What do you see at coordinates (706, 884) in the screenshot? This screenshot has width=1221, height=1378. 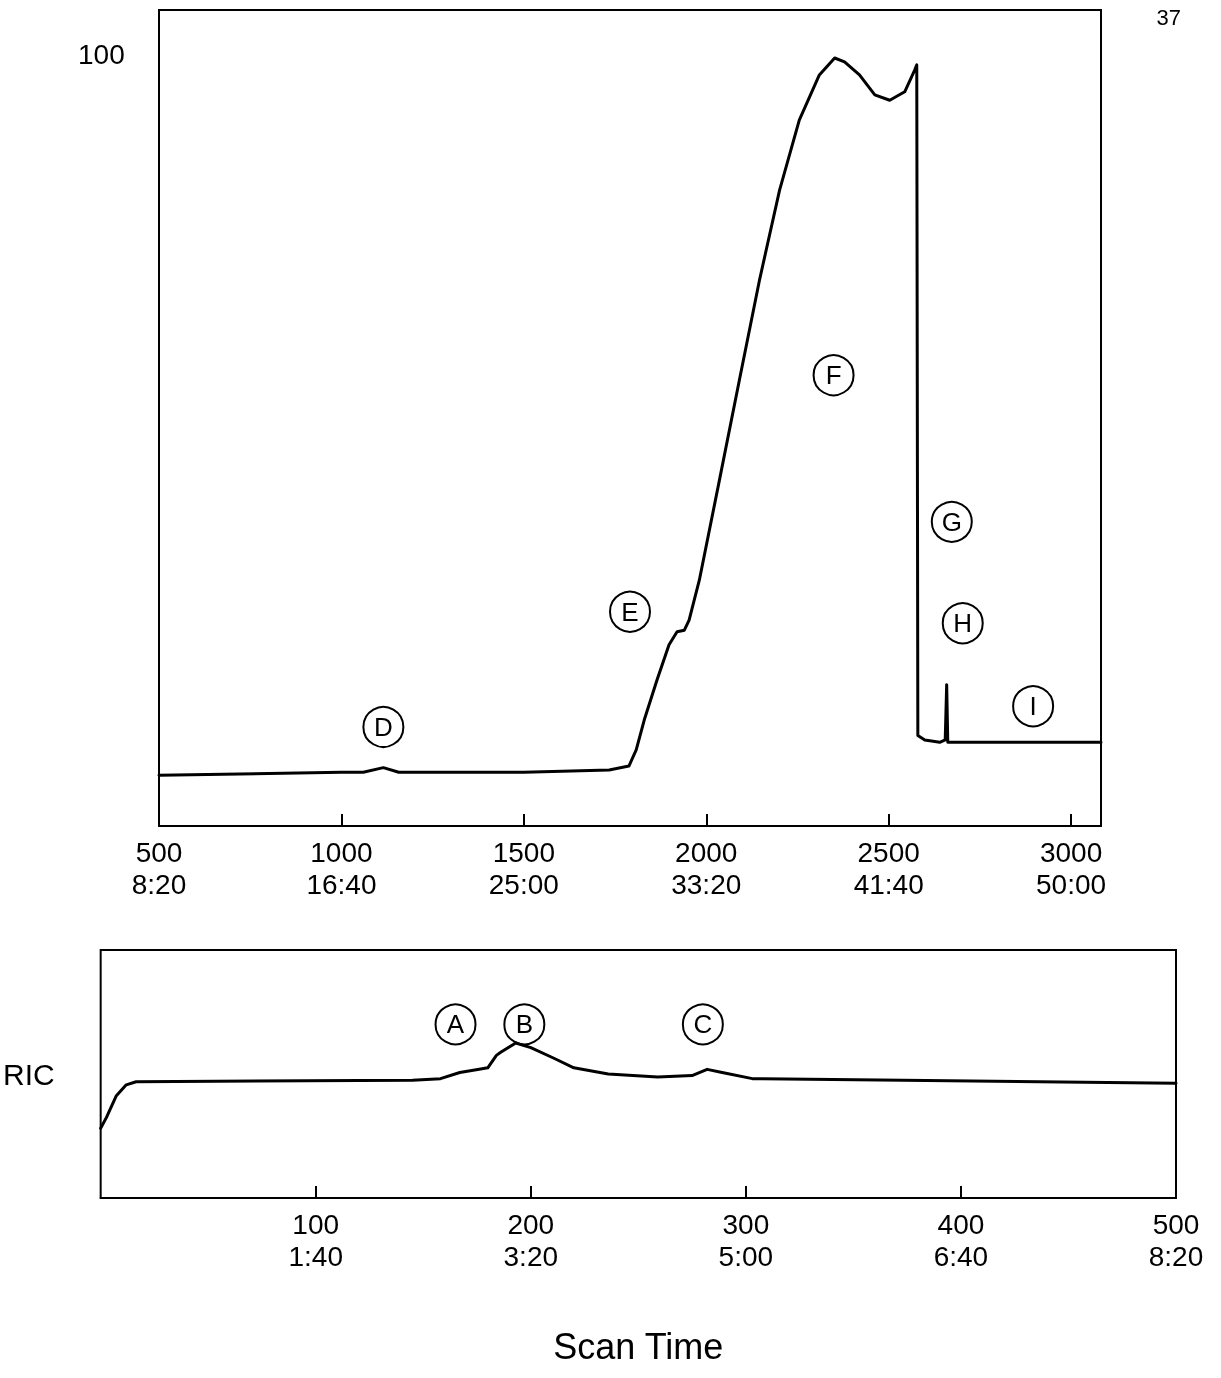 I see `x2-tick-label: 33:20` at bounding box center [706, 884].